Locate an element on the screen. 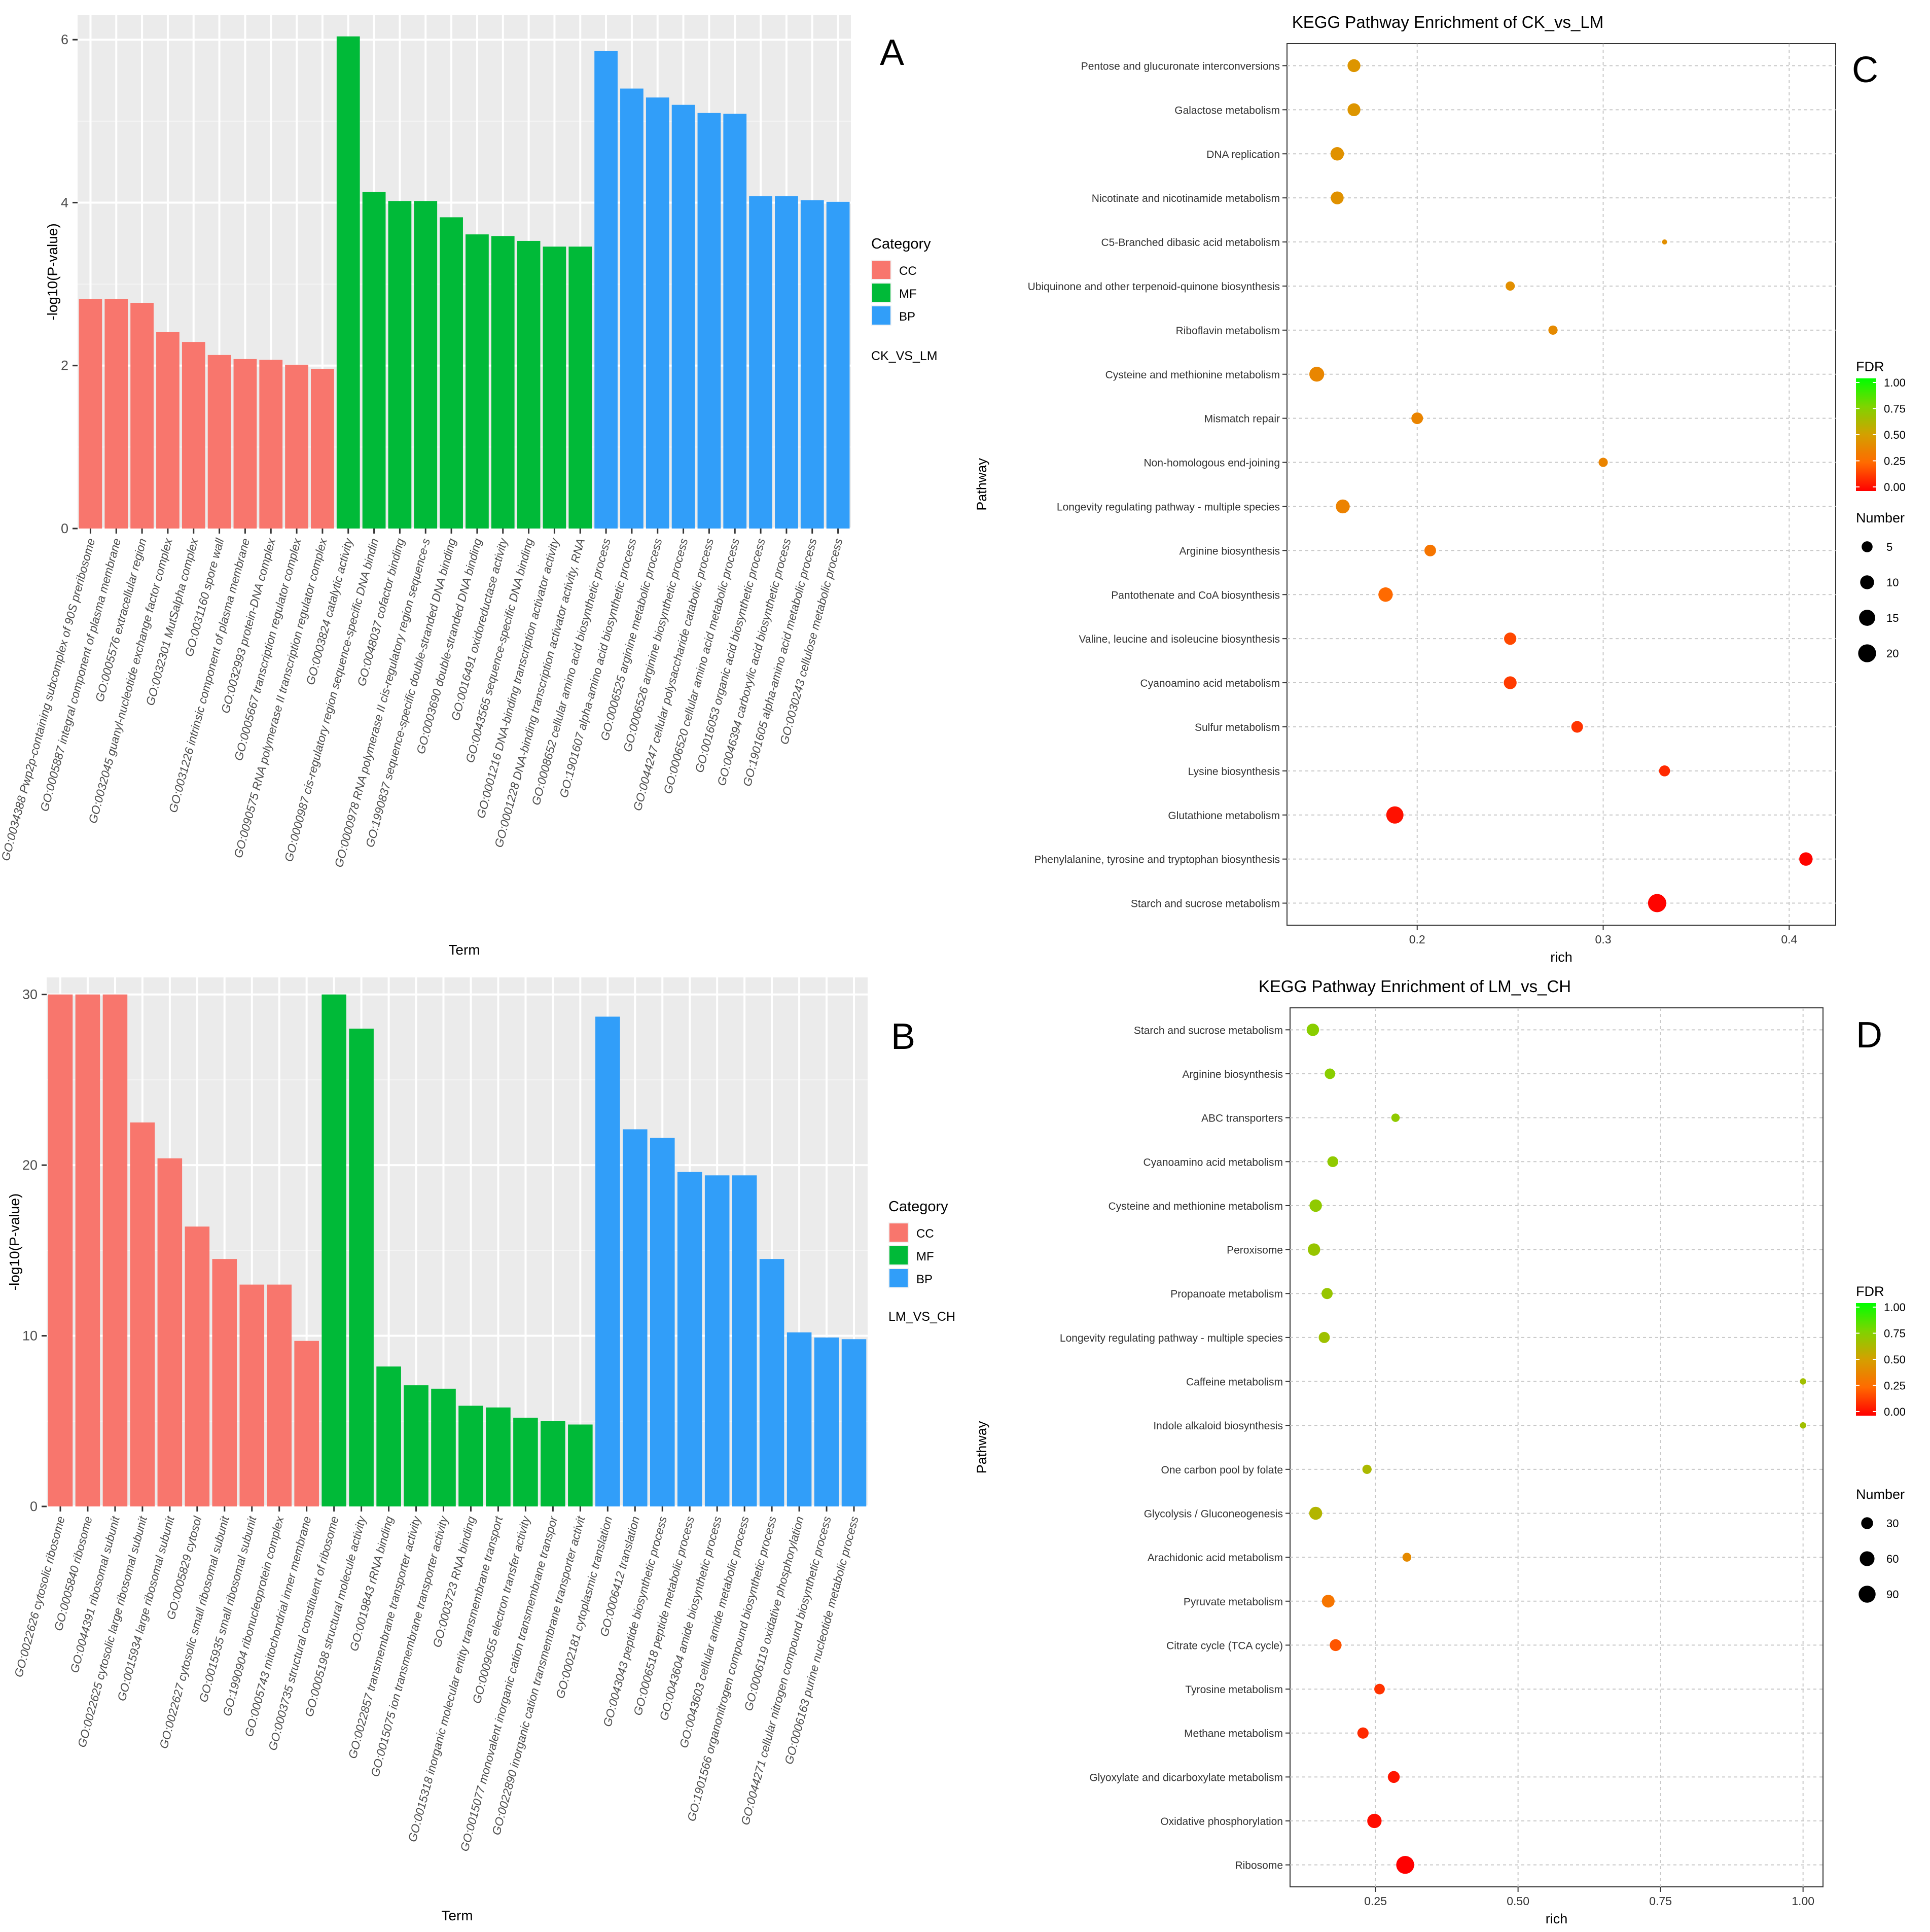  size-legend-label: 20 is located at coordinates (1893, 653).